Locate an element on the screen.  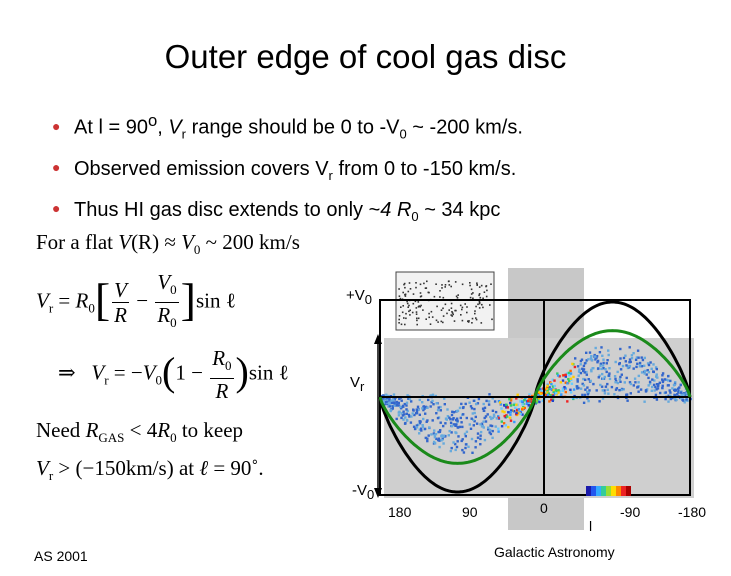
inset-noise is located at coordinates (445, 303).